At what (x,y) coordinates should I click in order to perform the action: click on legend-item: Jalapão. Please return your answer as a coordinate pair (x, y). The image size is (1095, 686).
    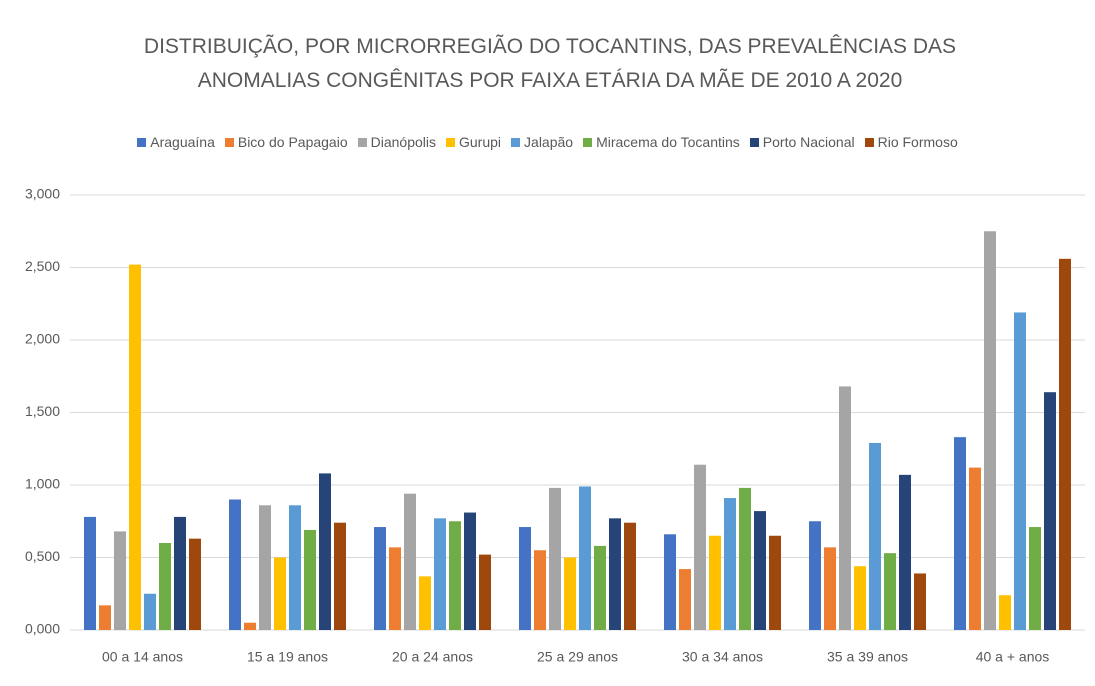
    Looking at the image, I should click on (542, 142).